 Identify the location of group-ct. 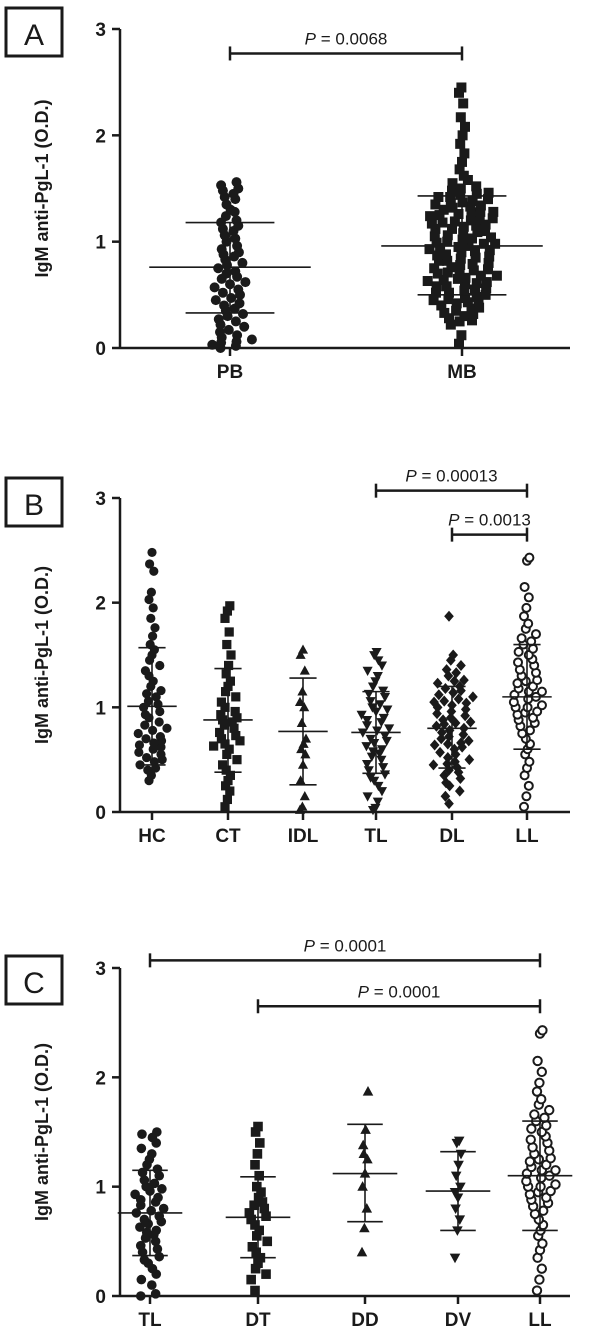
(228, 706).